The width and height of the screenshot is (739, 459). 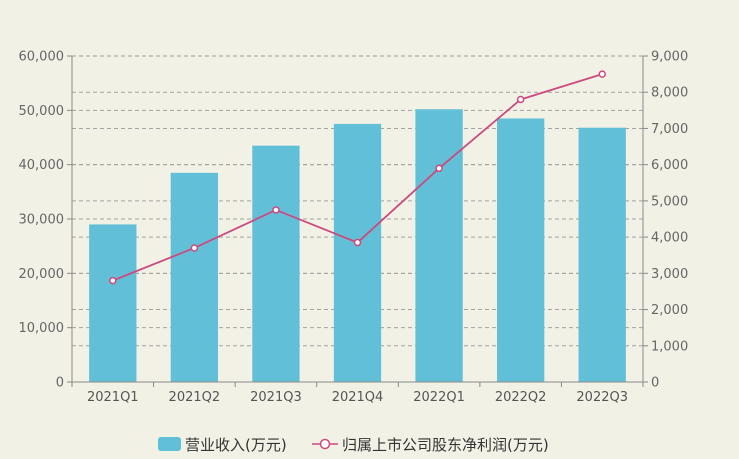 What do you see at coordinates (445, 445) in the screenshot?
I see `legend-label-profit: 归属上市公司股东净利润(万元)` at bounding box center [445, 445].